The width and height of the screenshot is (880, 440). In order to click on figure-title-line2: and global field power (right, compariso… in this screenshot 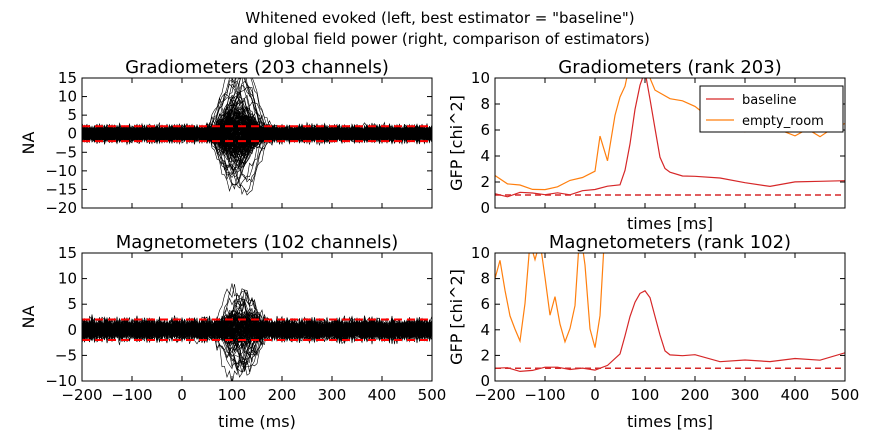, I will do `click(440, 39)`.